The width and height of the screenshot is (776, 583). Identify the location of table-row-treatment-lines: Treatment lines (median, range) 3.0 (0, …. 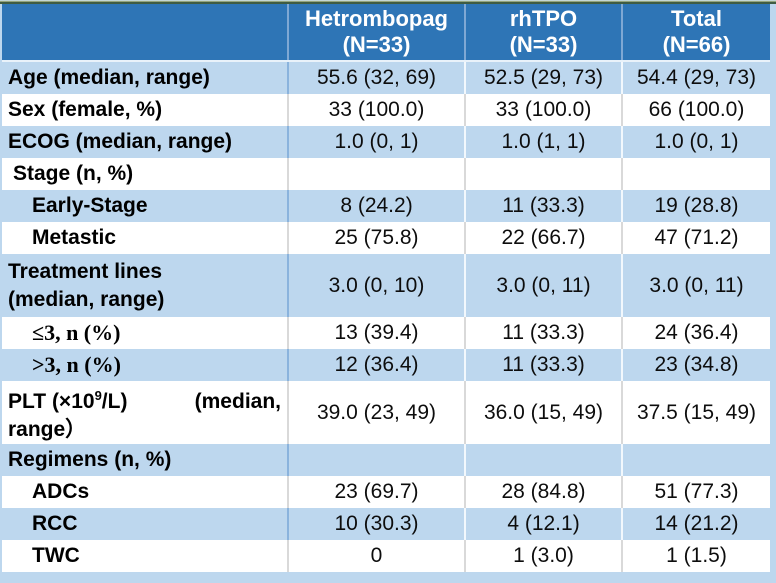
(386, 285).